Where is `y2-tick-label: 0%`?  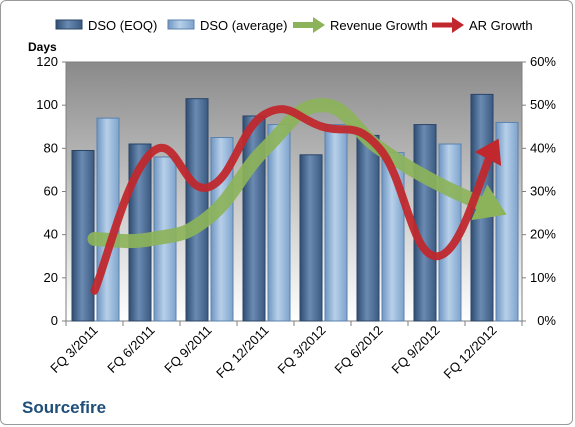
y2-tick-label: 0% is located at coordinates (546, 320).